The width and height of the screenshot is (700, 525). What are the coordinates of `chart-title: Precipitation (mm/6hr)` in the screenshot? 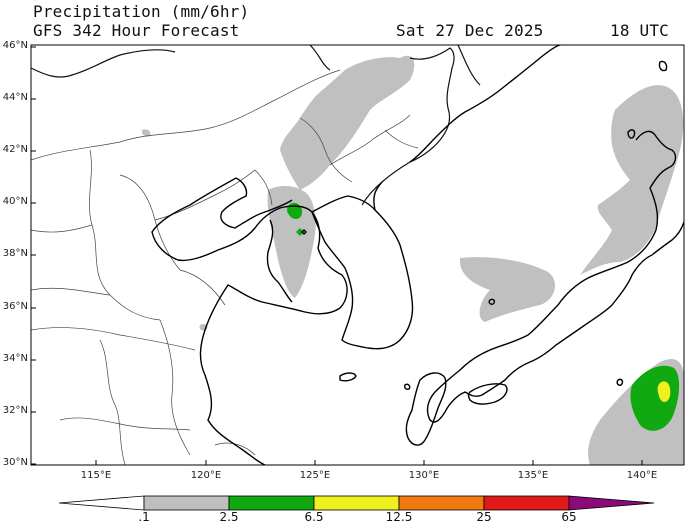 It's located at (141, 11).